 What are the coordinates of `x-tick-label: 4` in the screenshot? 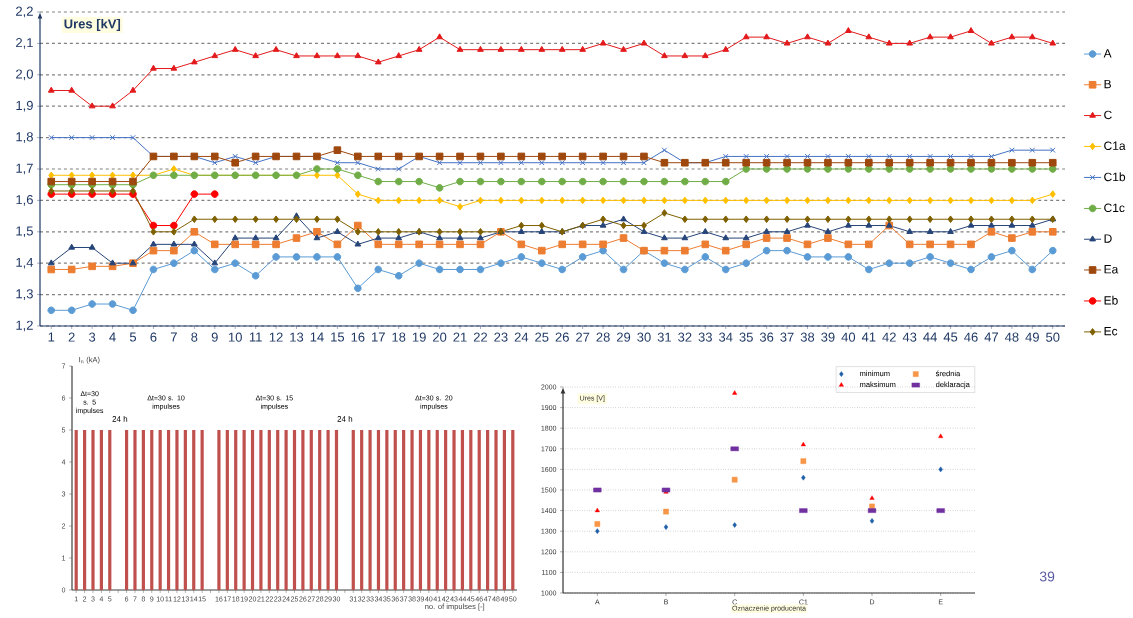 It's located at (112, 337).